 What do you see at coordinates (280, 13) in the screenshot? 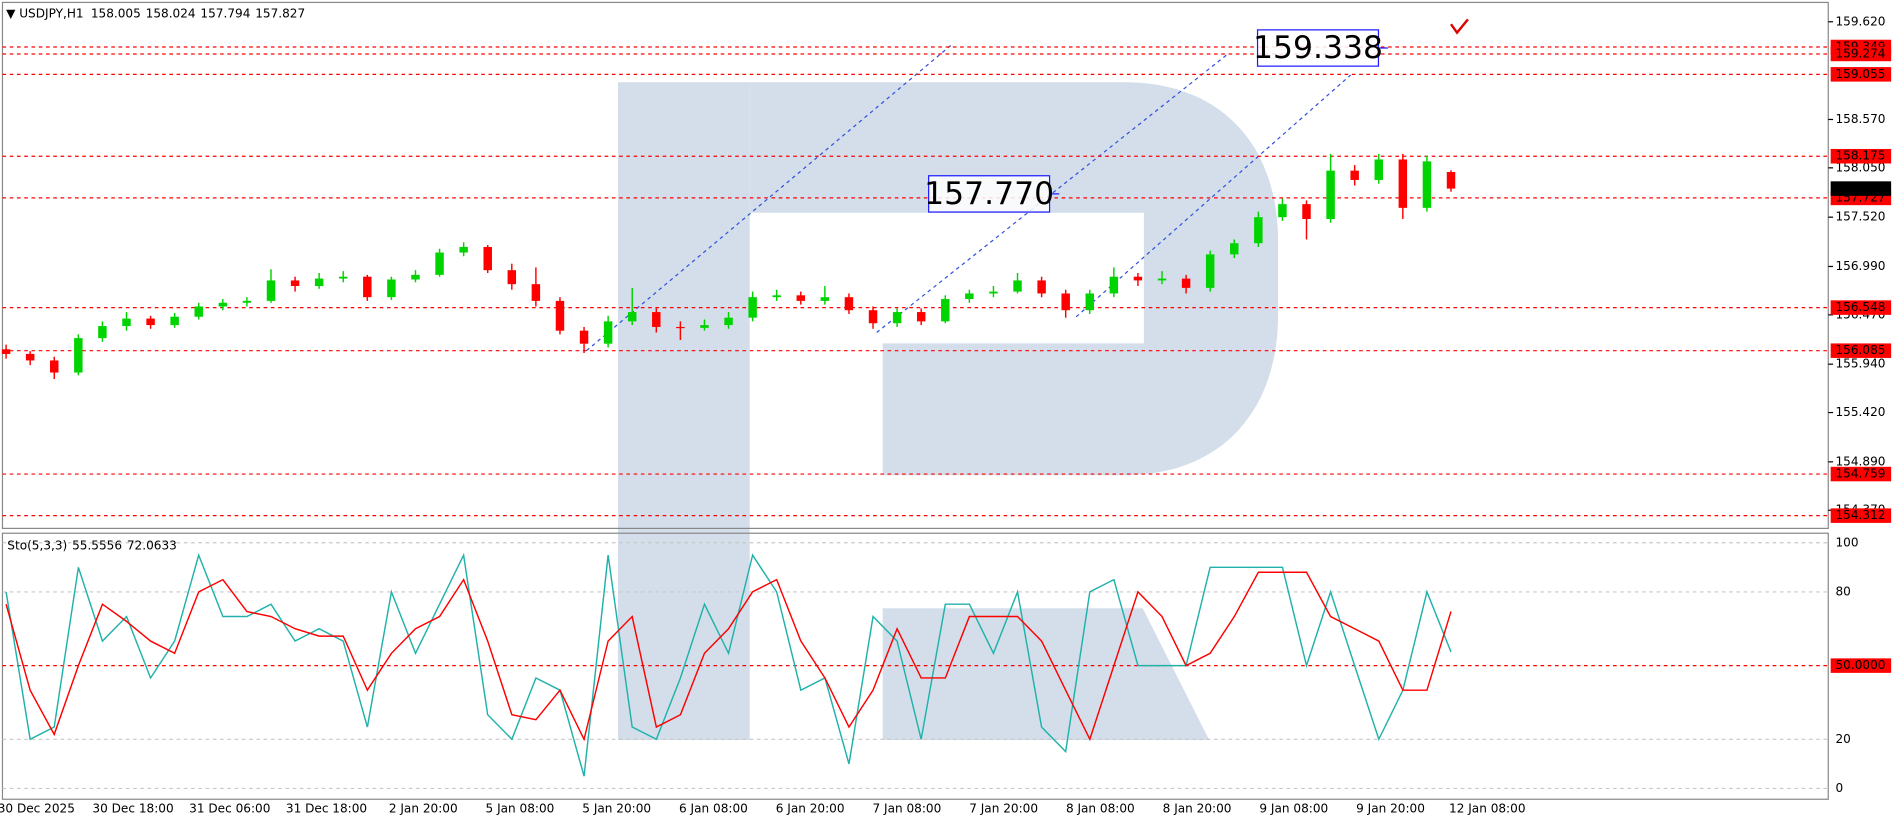
I see `header-close: 157.827` at bounding box center [280, 13].